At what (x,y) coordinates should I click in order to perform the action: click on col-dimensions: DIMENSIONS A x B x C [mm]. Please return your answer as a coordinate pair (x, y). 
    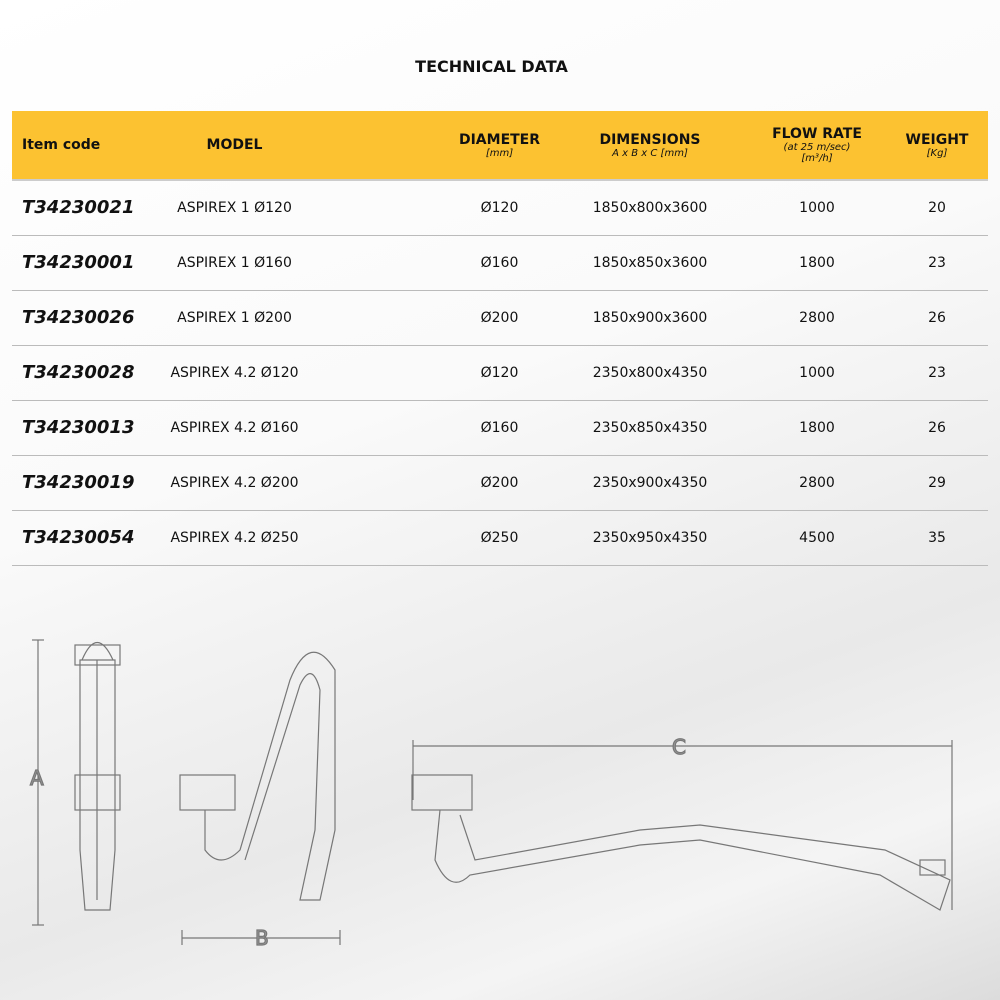
    Looking at the image, I should click on (650, 145).